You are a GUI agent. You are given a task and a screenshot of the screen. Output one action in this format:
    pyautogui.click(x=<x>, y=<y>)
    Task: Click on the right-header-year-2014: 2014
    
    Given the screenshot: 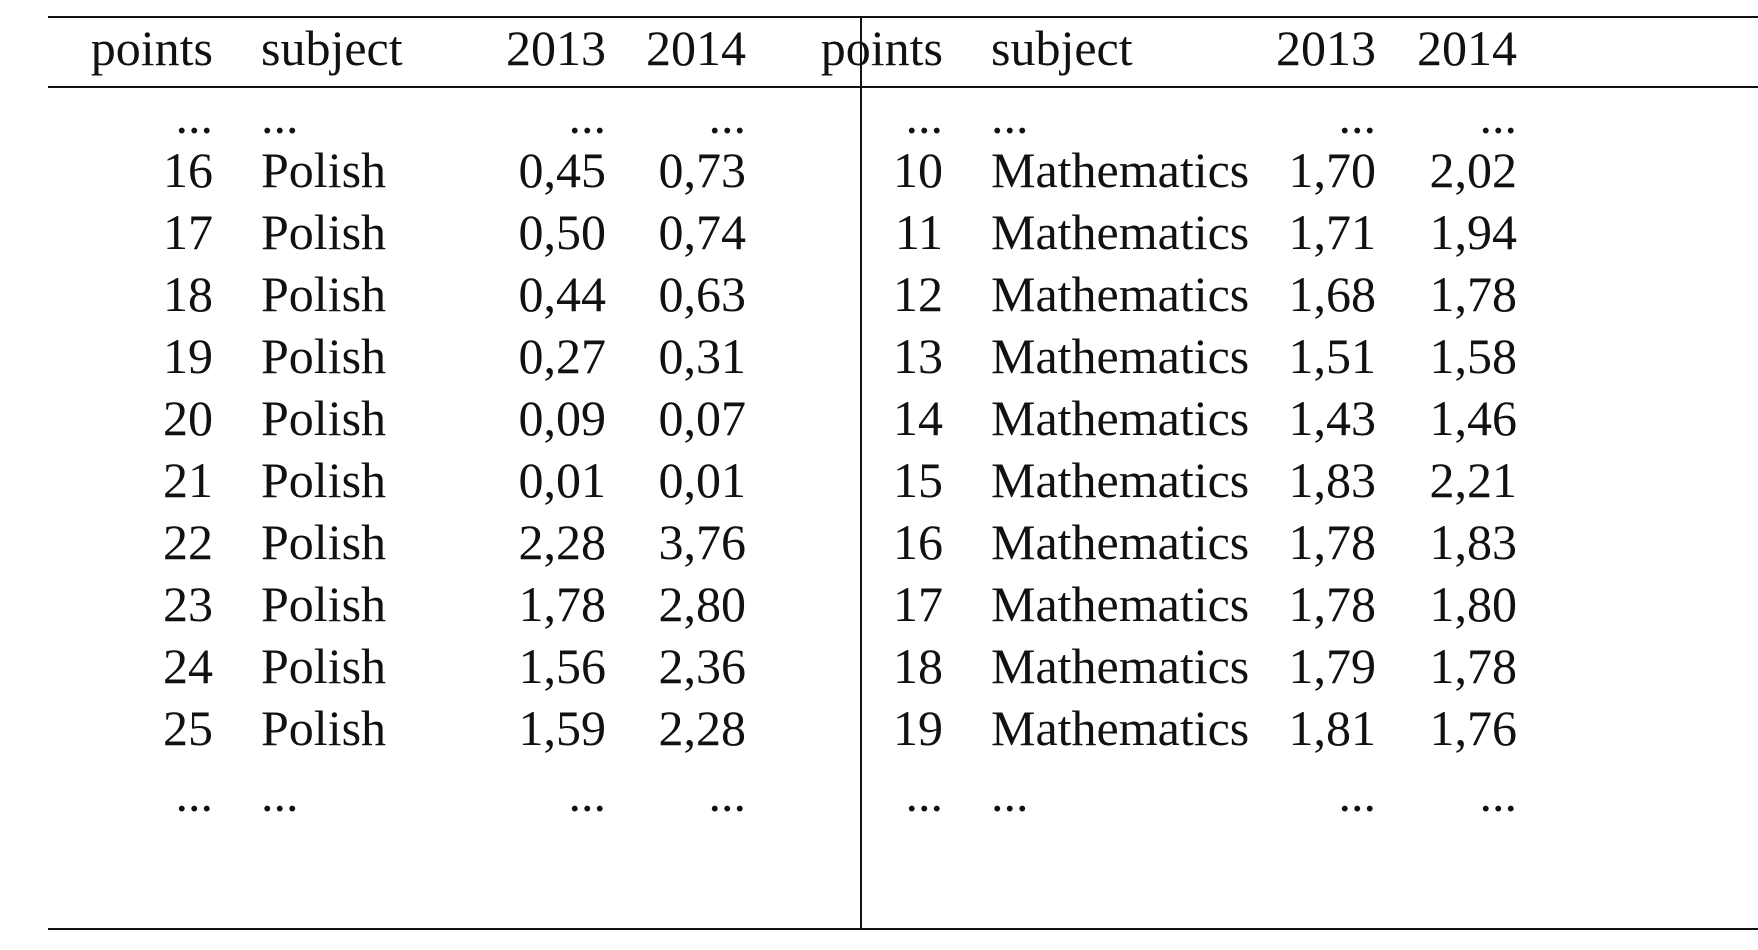 What is the action you would take?
    pyautogui.click(x=1467, y=48)
    